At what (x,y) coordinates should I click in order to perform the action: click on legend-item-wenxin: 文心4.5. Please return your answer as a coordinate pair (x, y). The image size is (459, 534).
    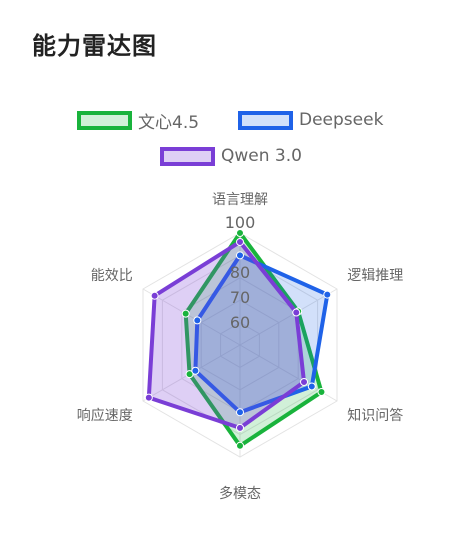
    Looking at the image, I should click on (138, 120).